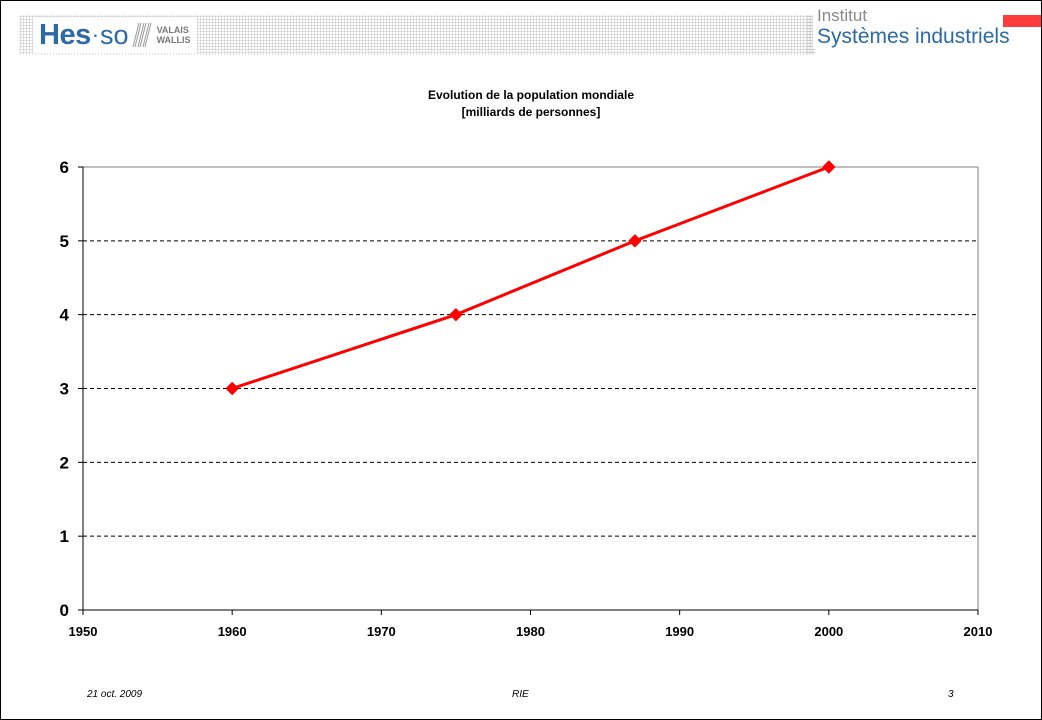  I want to click on x-tick-label-2: 1970, so click(381, 631).